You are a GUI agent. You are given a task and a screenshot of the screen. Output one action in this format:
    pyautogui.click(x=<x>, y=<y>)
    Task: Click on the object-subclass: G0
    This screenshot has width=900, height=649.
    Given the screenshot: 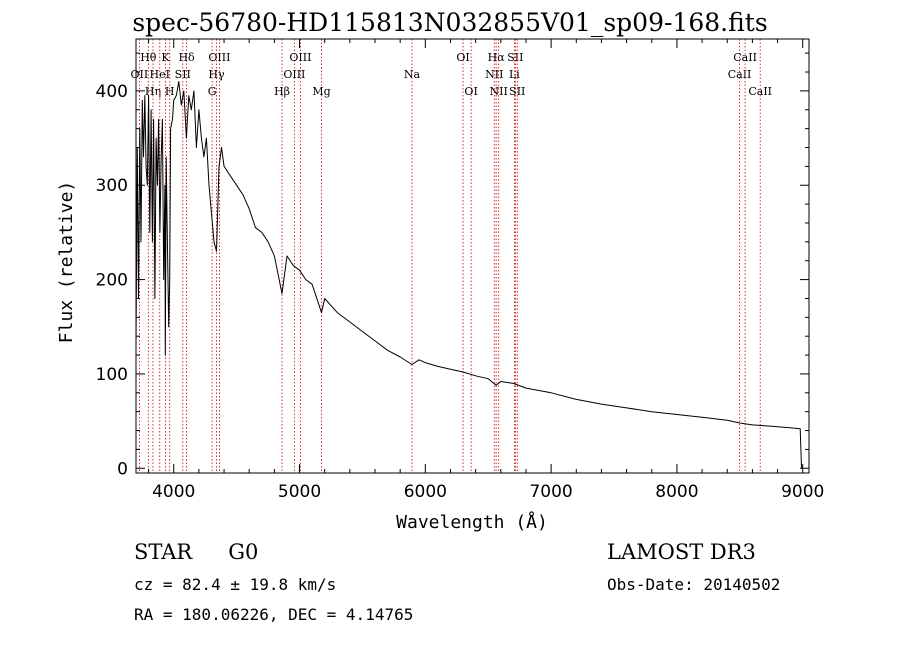 What is the action you would take?
    pyautogui.click(x=243, y=552)
    